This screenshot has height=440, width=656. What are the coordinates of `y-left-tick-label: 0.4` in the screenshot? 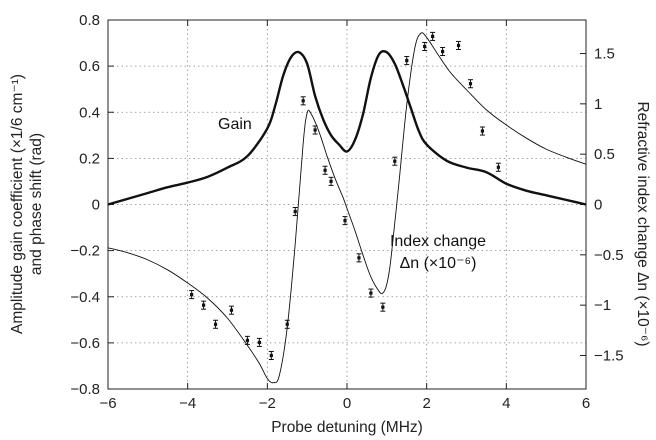 It's located at (89, 112).